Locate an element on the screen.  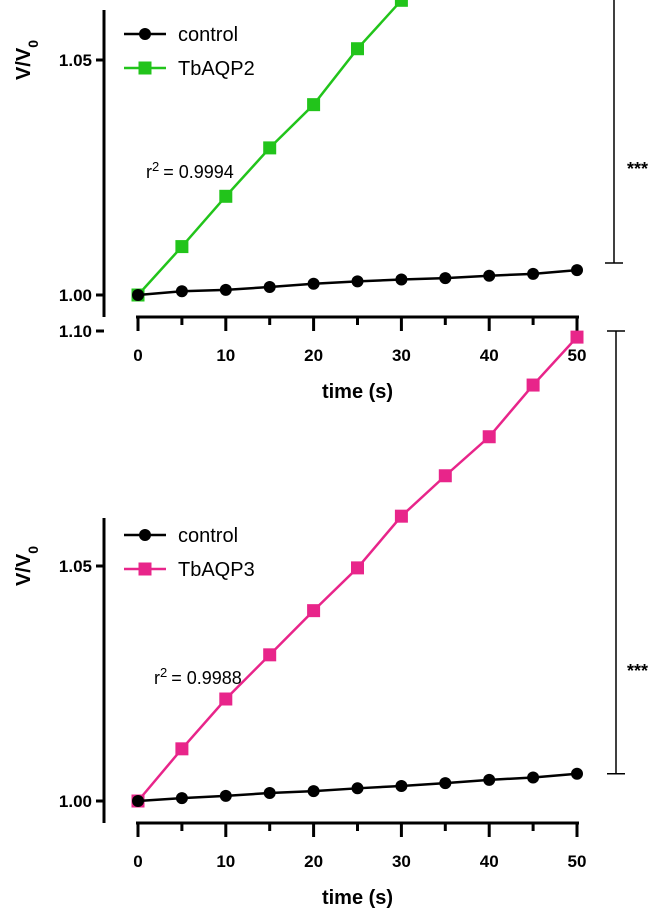
legend-label-TbAQP3: TbAQP3 is located at coordinates (216, 570).